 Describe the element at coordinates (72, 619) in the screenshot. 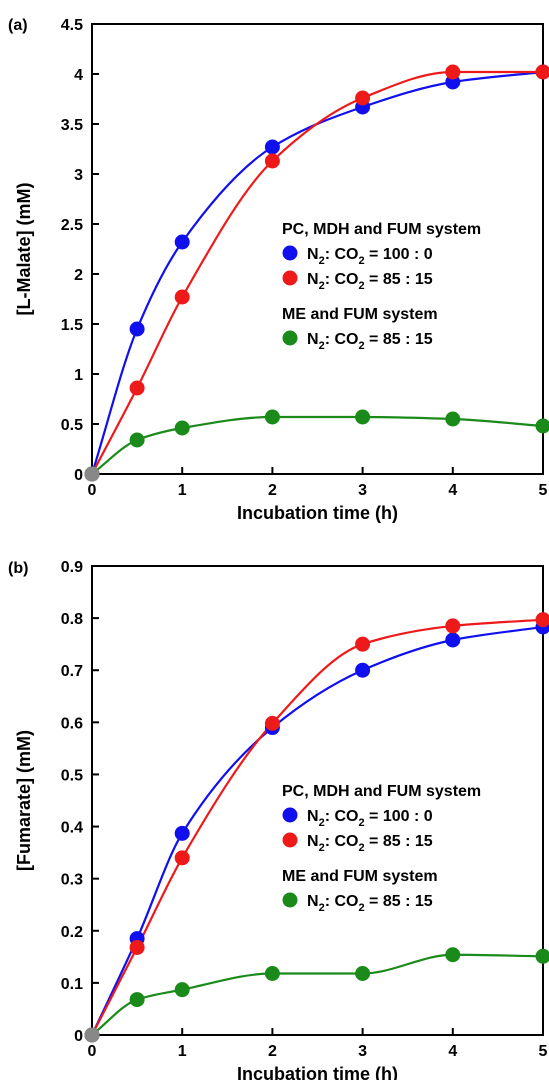

I see `y-tick-label: 0.8` at that location.